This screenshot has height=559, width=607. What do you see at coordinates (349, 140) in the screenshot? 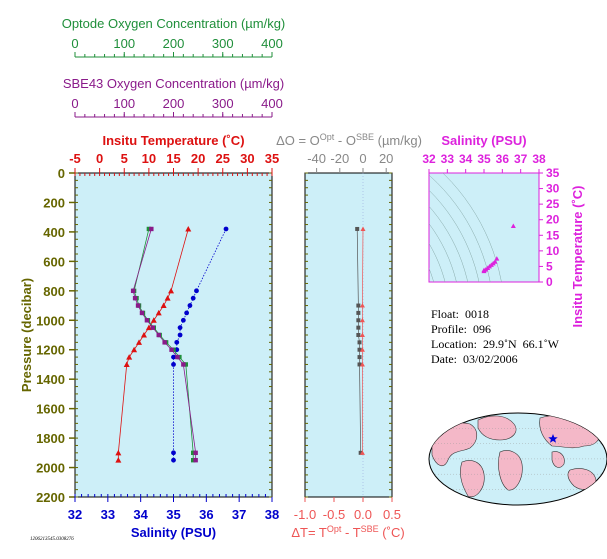
I see `delta-o-axis-title: ΔO = OOpt - OSBE (µm/kg)` at bounding box center [349, 140].